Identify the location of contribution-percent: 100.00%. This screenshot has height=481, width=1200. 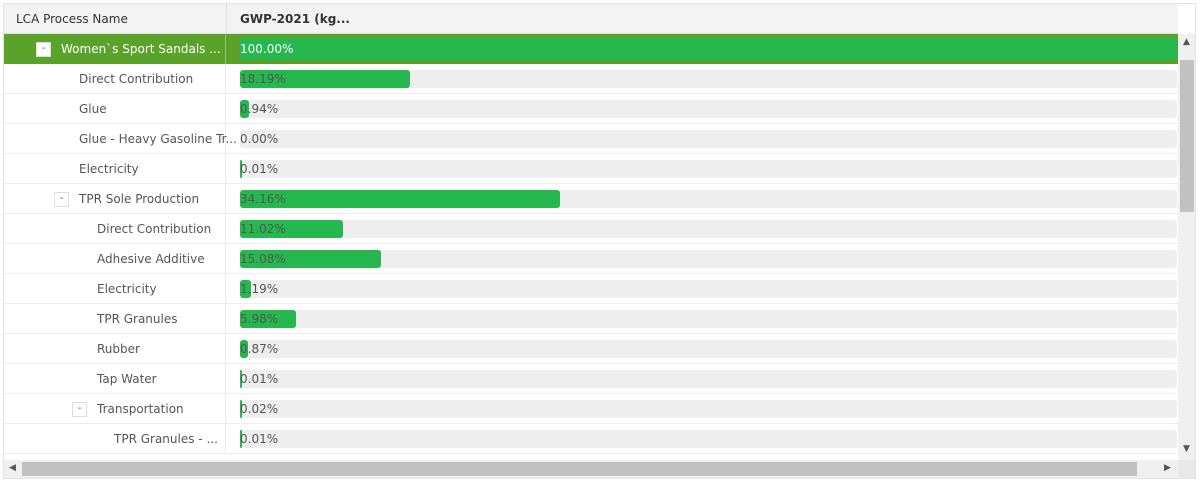
(267, 49).